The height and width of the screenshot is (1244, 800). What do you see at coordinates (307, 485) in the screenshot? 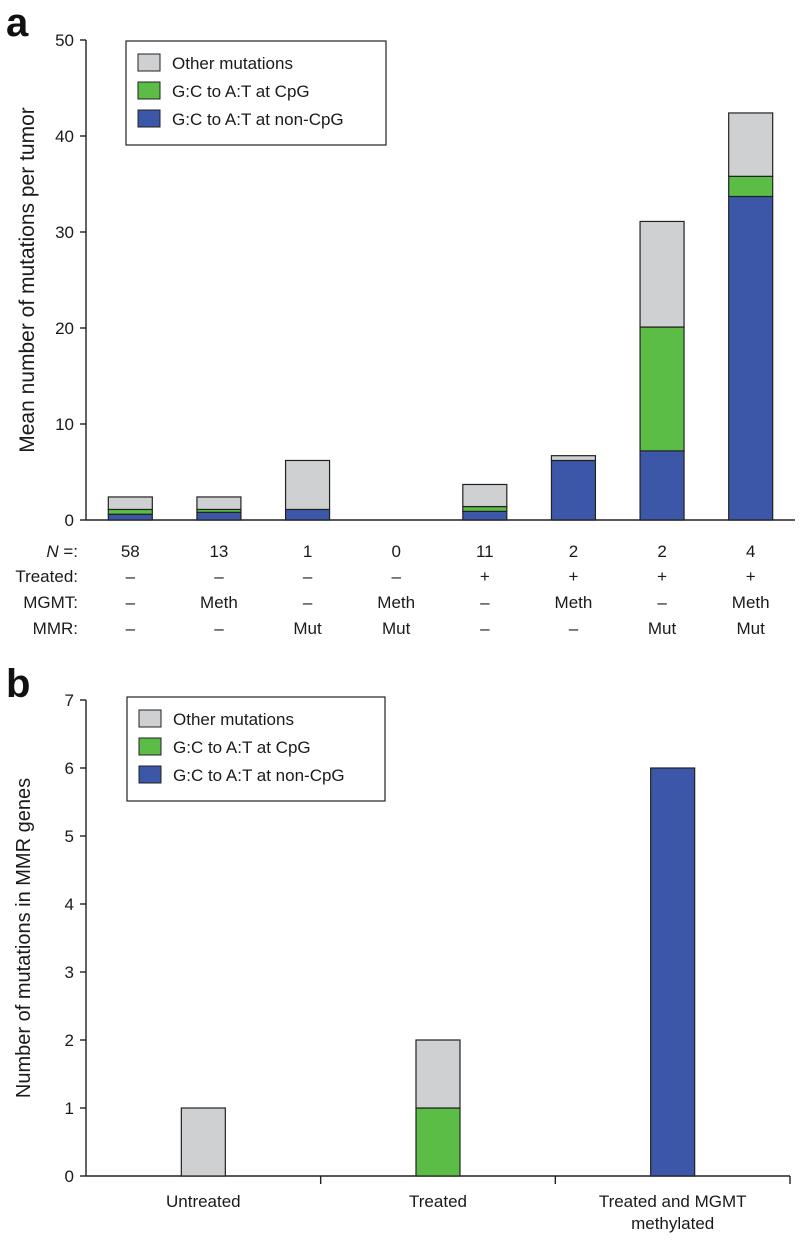
I see `a-bar-3-other` at bounding box center [307, 485].